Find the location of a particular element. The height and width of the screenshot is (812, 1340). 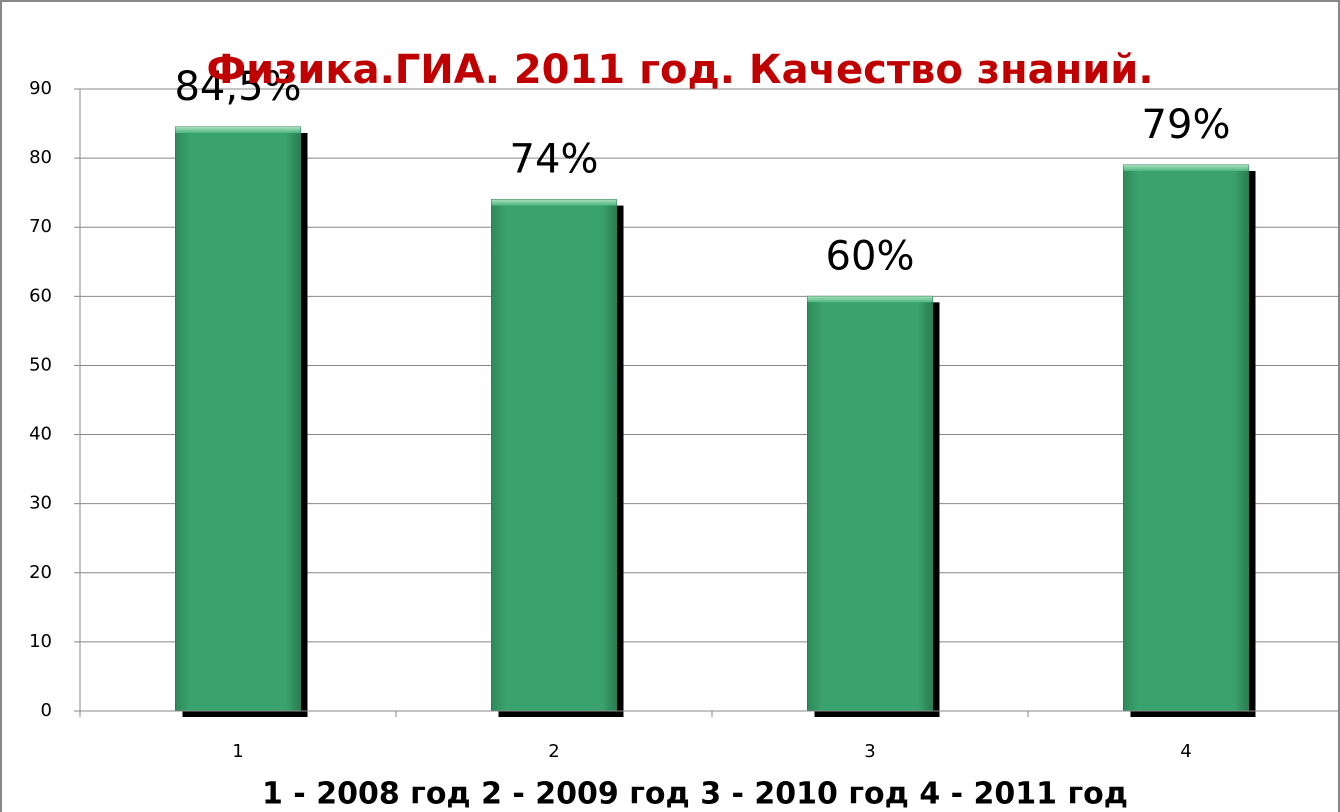

y-tick-label: 20 is located at coordinates (40, 572).